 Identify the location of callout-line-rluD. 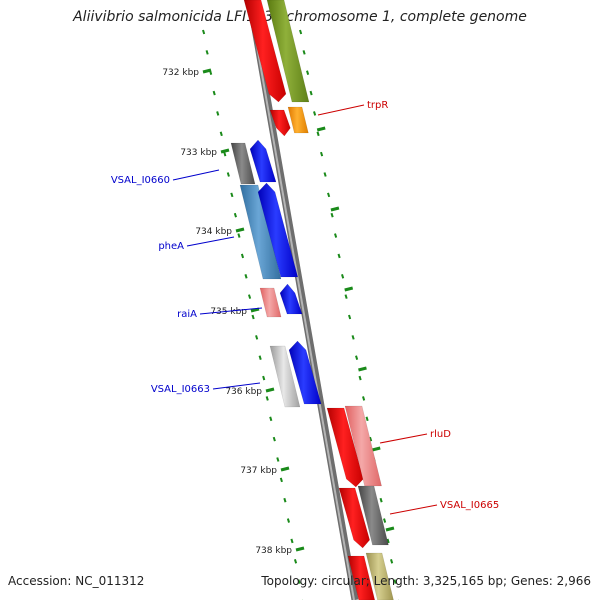
(403, 438).